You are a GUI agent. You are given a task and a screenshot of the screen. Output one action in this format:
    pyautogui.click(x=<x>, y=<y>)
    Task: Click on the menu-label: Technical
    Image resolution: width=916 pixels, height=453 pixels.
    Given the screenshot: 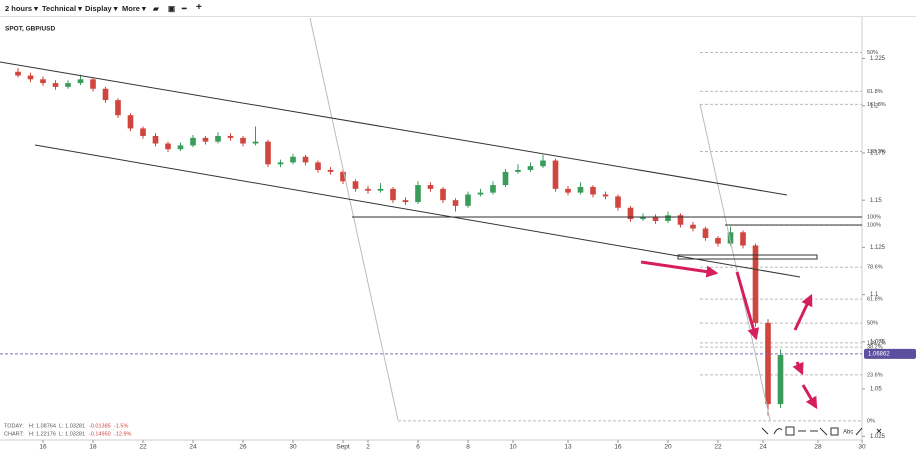 What is the action you would take?
    pyautogui.click(x=59, y=8)
    